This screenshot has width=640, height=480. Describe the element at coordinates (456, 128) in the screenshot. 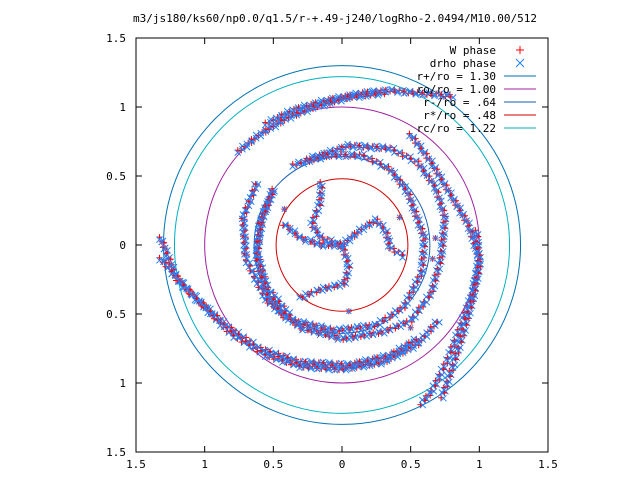

I see `legend-label: rc/ro = 1.22` at that location.